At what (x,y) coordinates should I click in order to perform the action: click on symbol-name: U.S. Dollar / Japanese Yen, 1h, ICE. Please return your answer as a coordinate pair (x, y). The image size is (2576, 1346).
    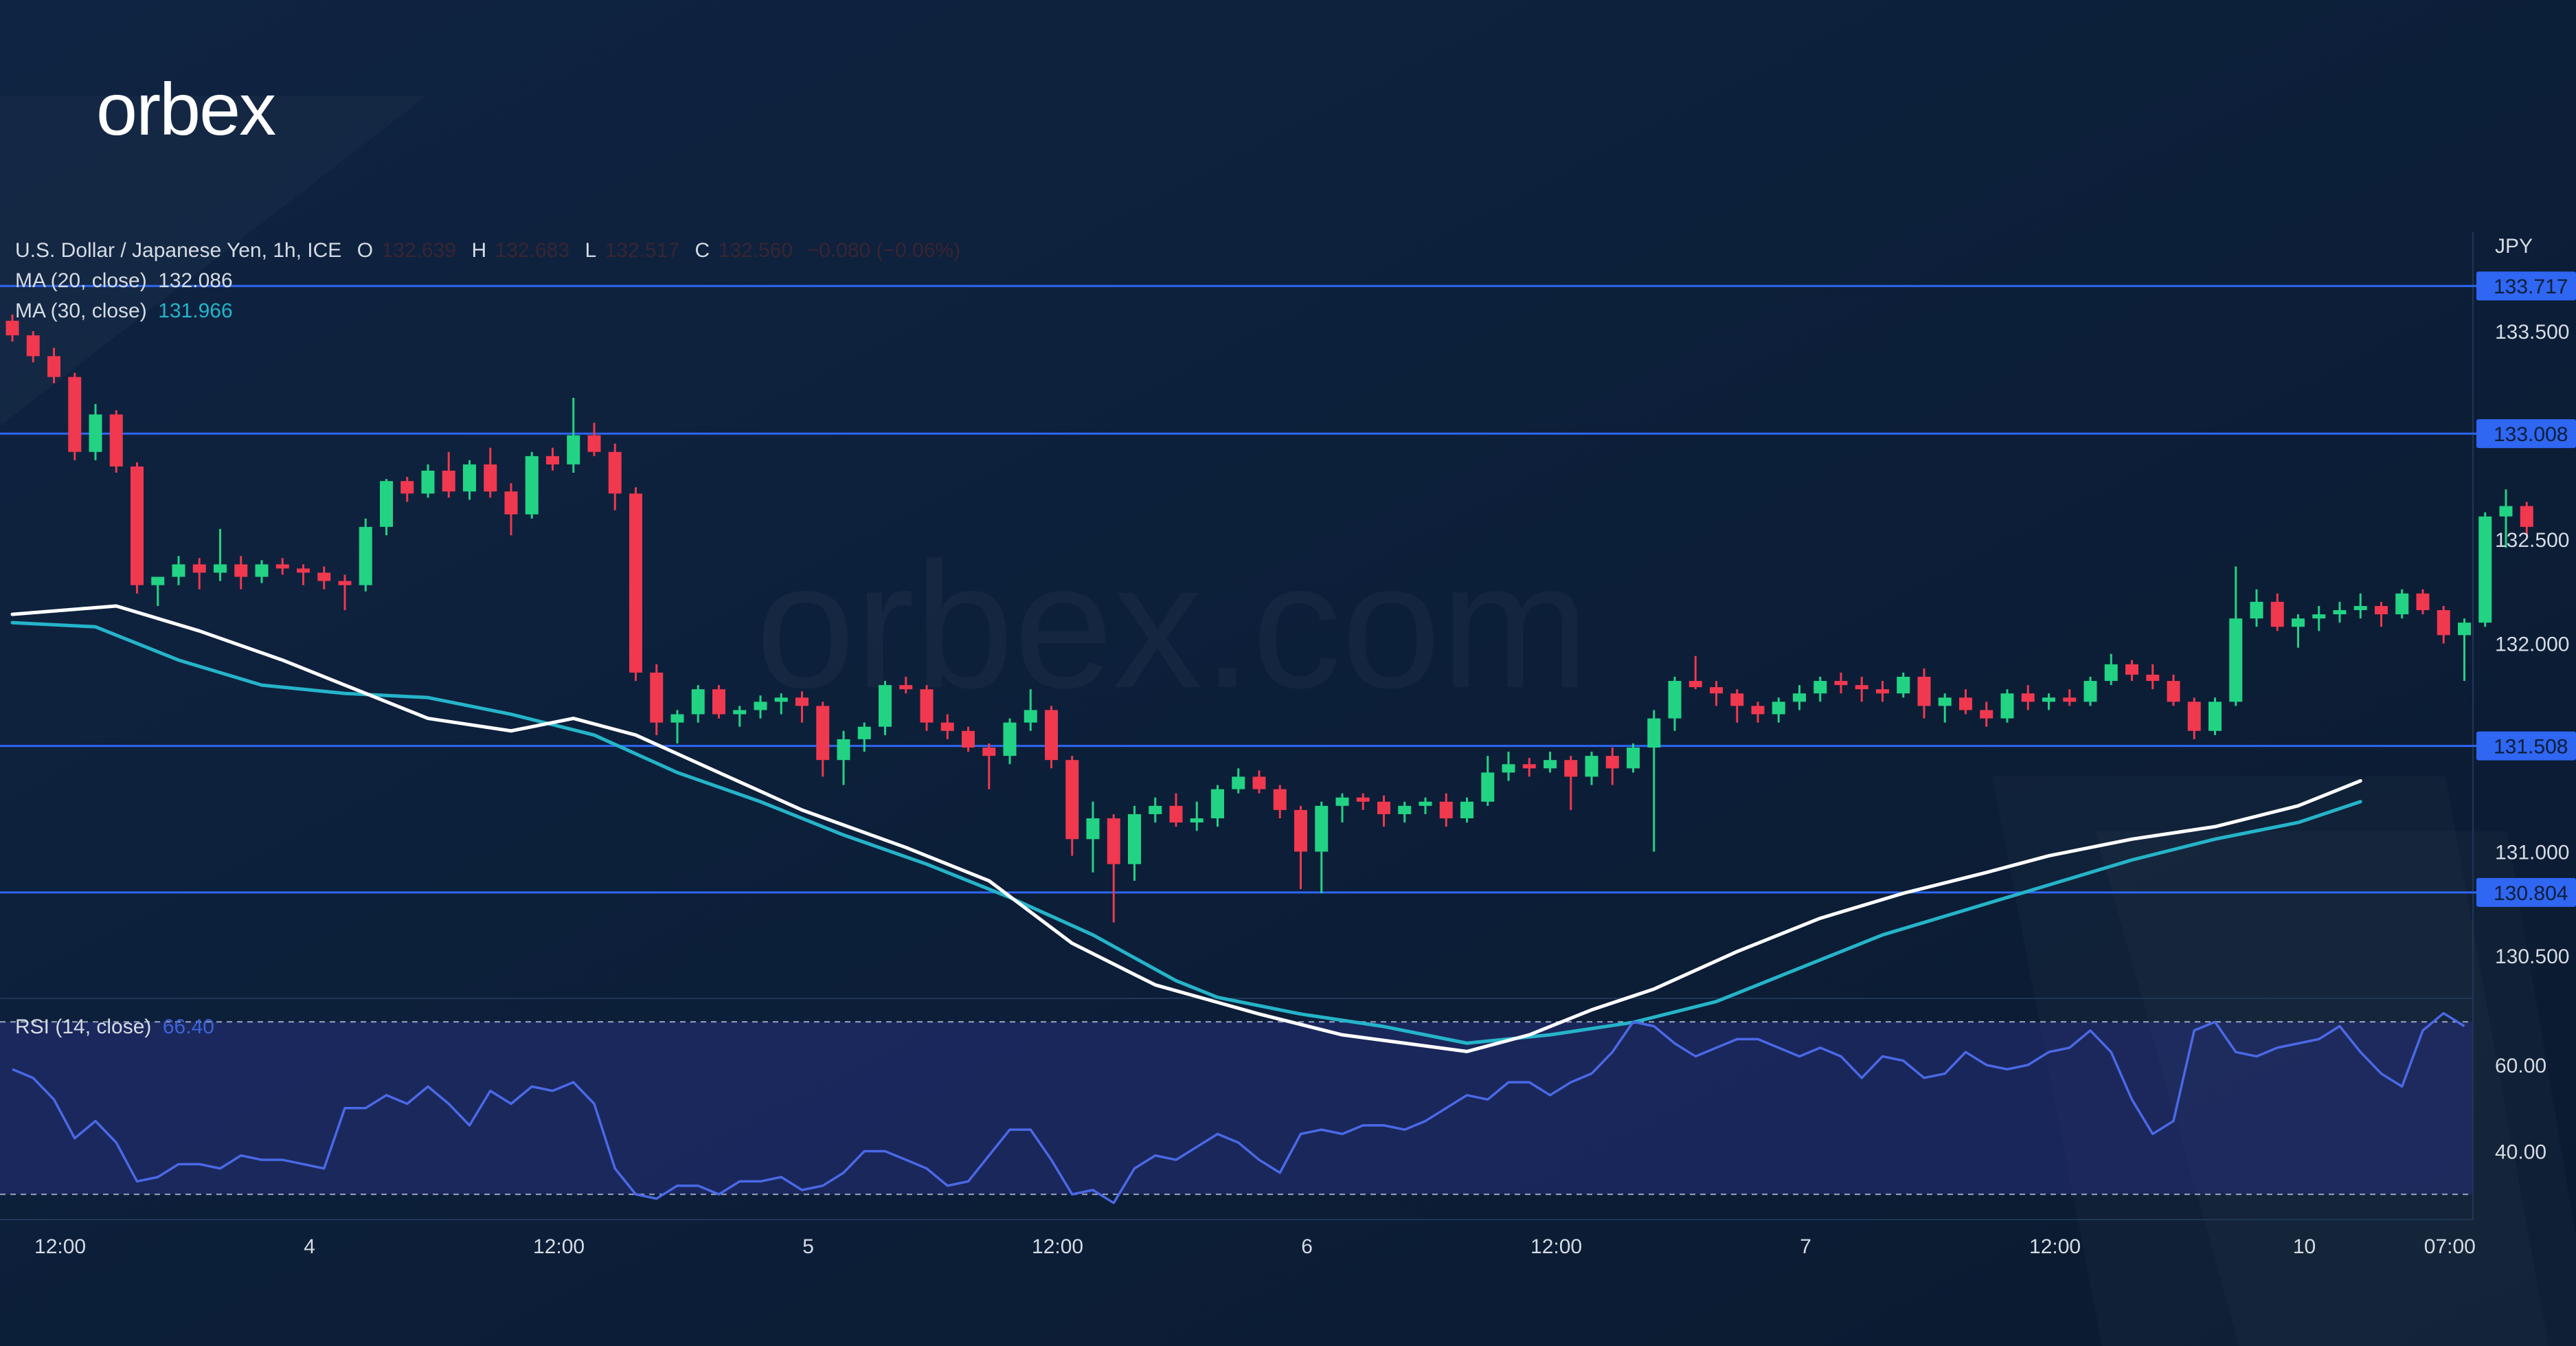
    Looking at the image, I should click on (178, 250).